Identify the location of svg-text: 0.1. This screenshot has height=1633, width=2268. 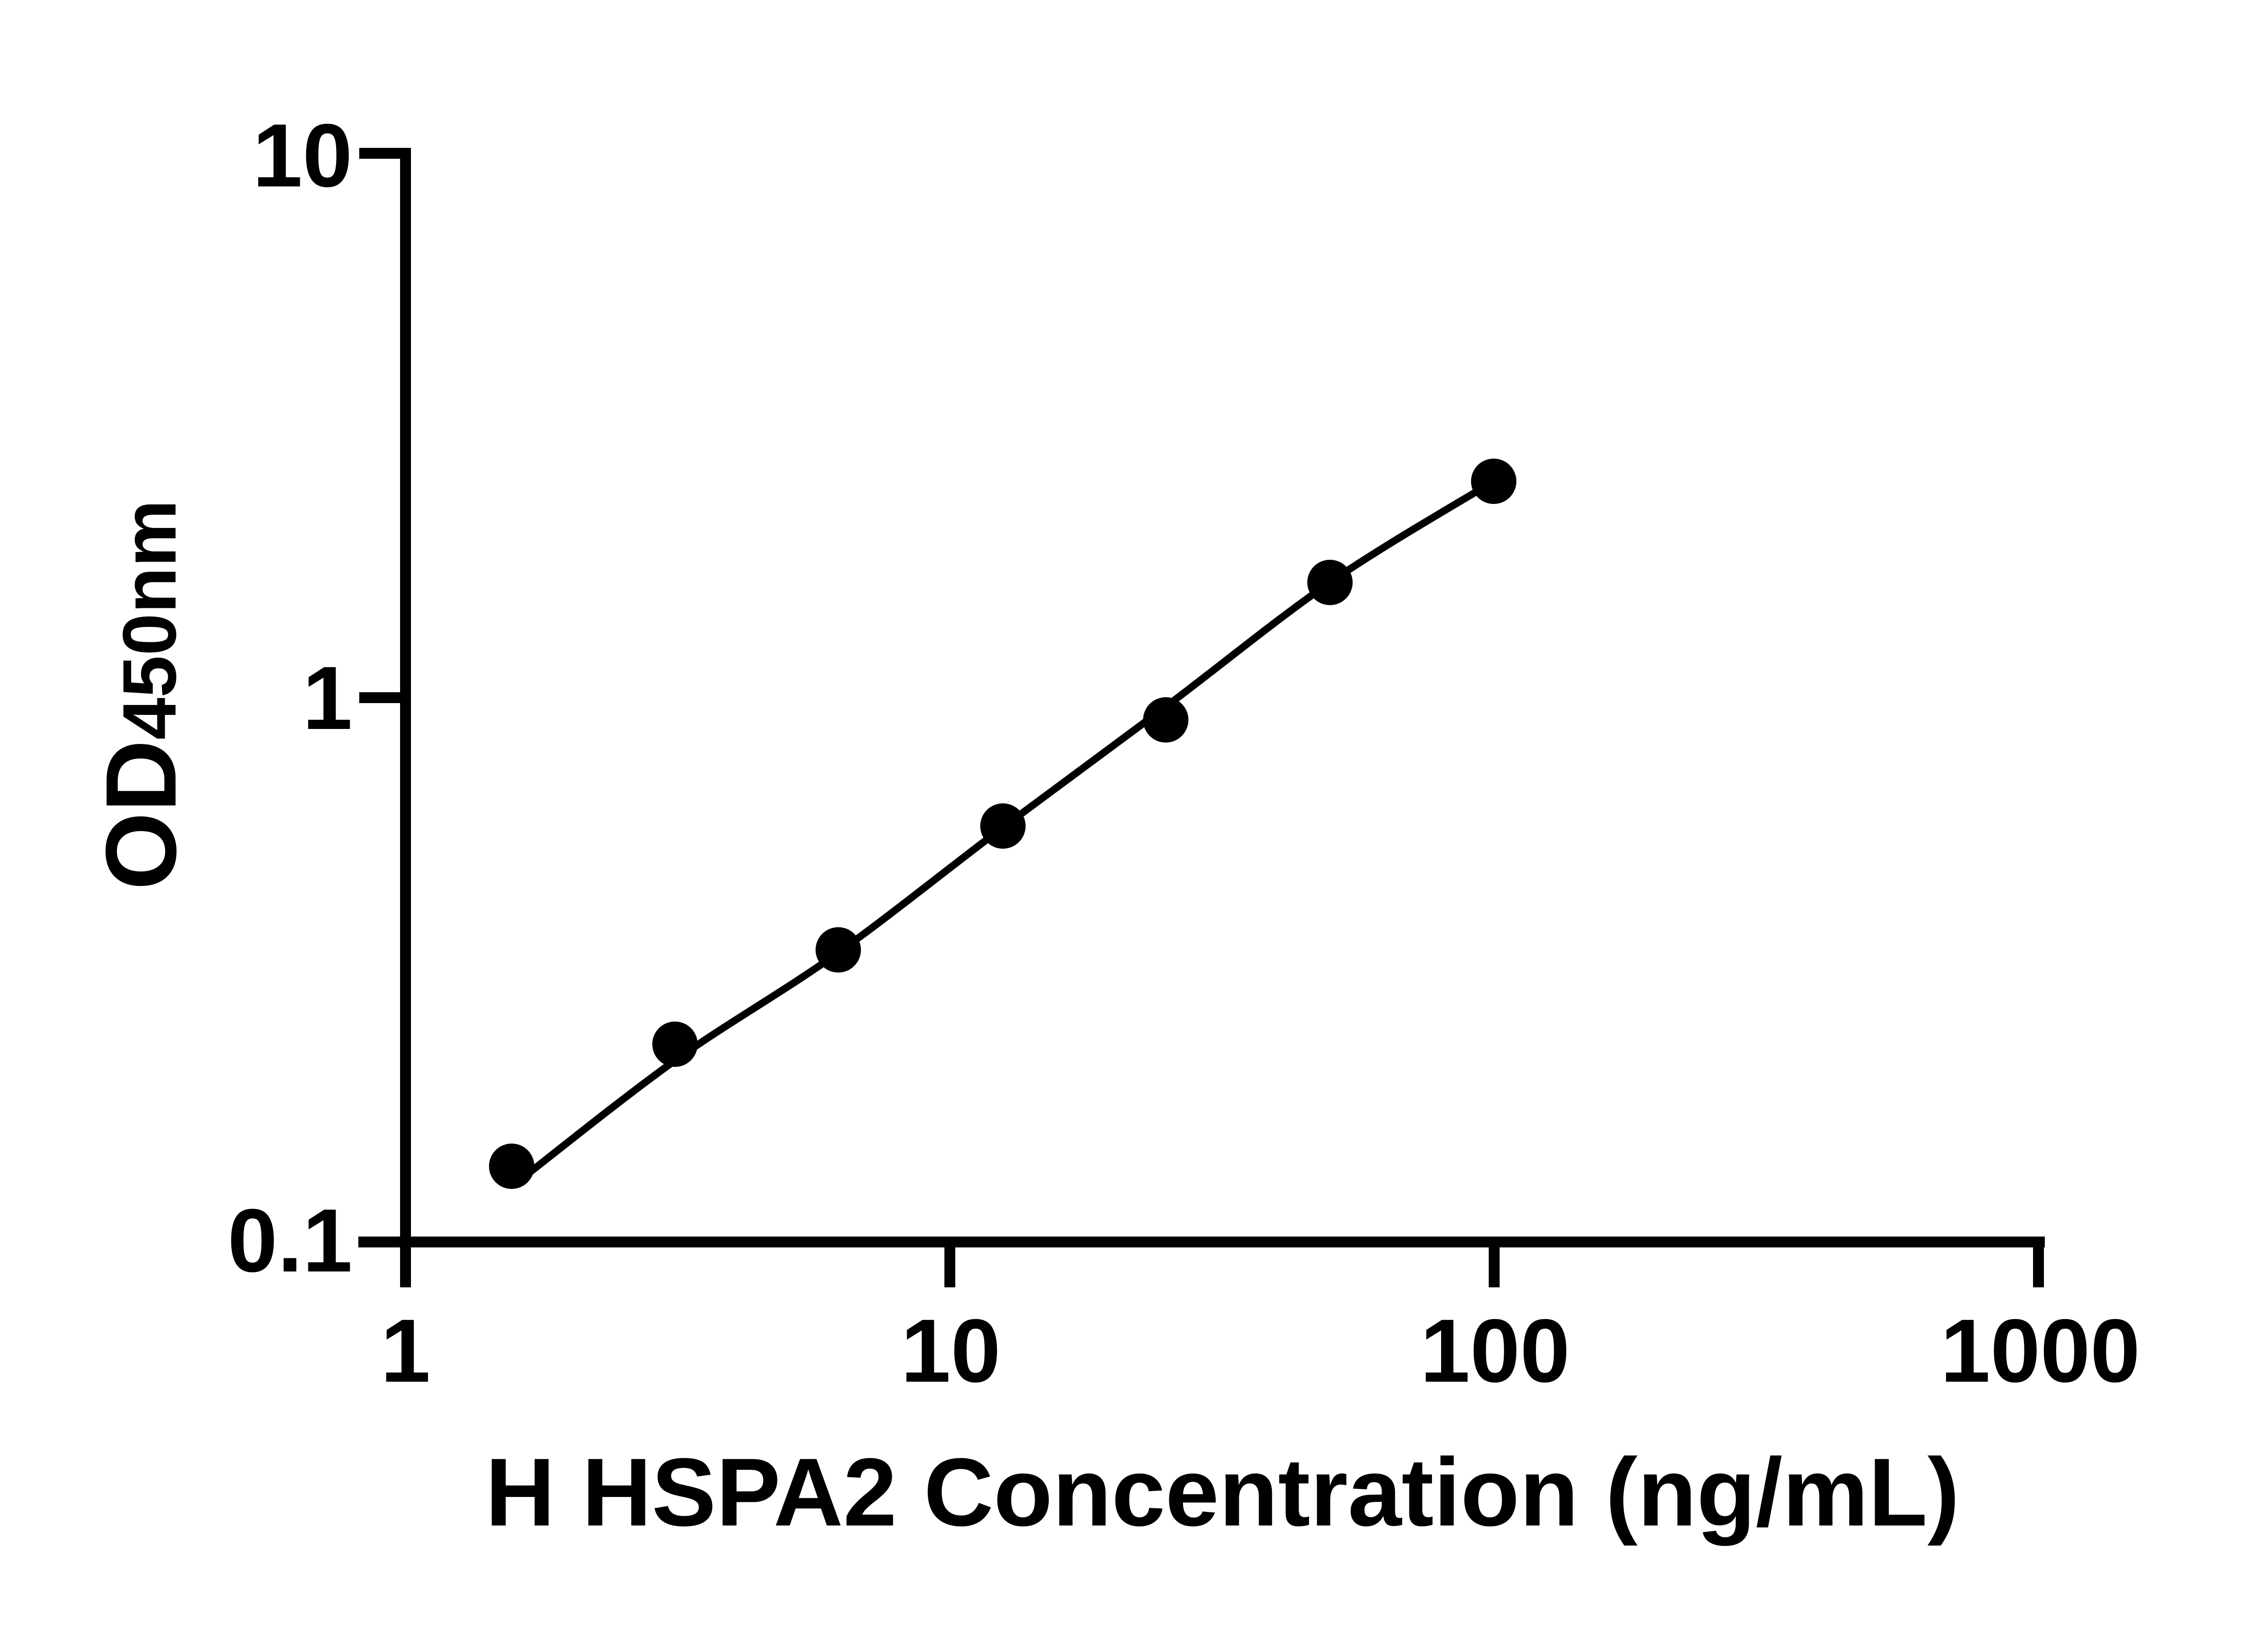
(290, 1240).